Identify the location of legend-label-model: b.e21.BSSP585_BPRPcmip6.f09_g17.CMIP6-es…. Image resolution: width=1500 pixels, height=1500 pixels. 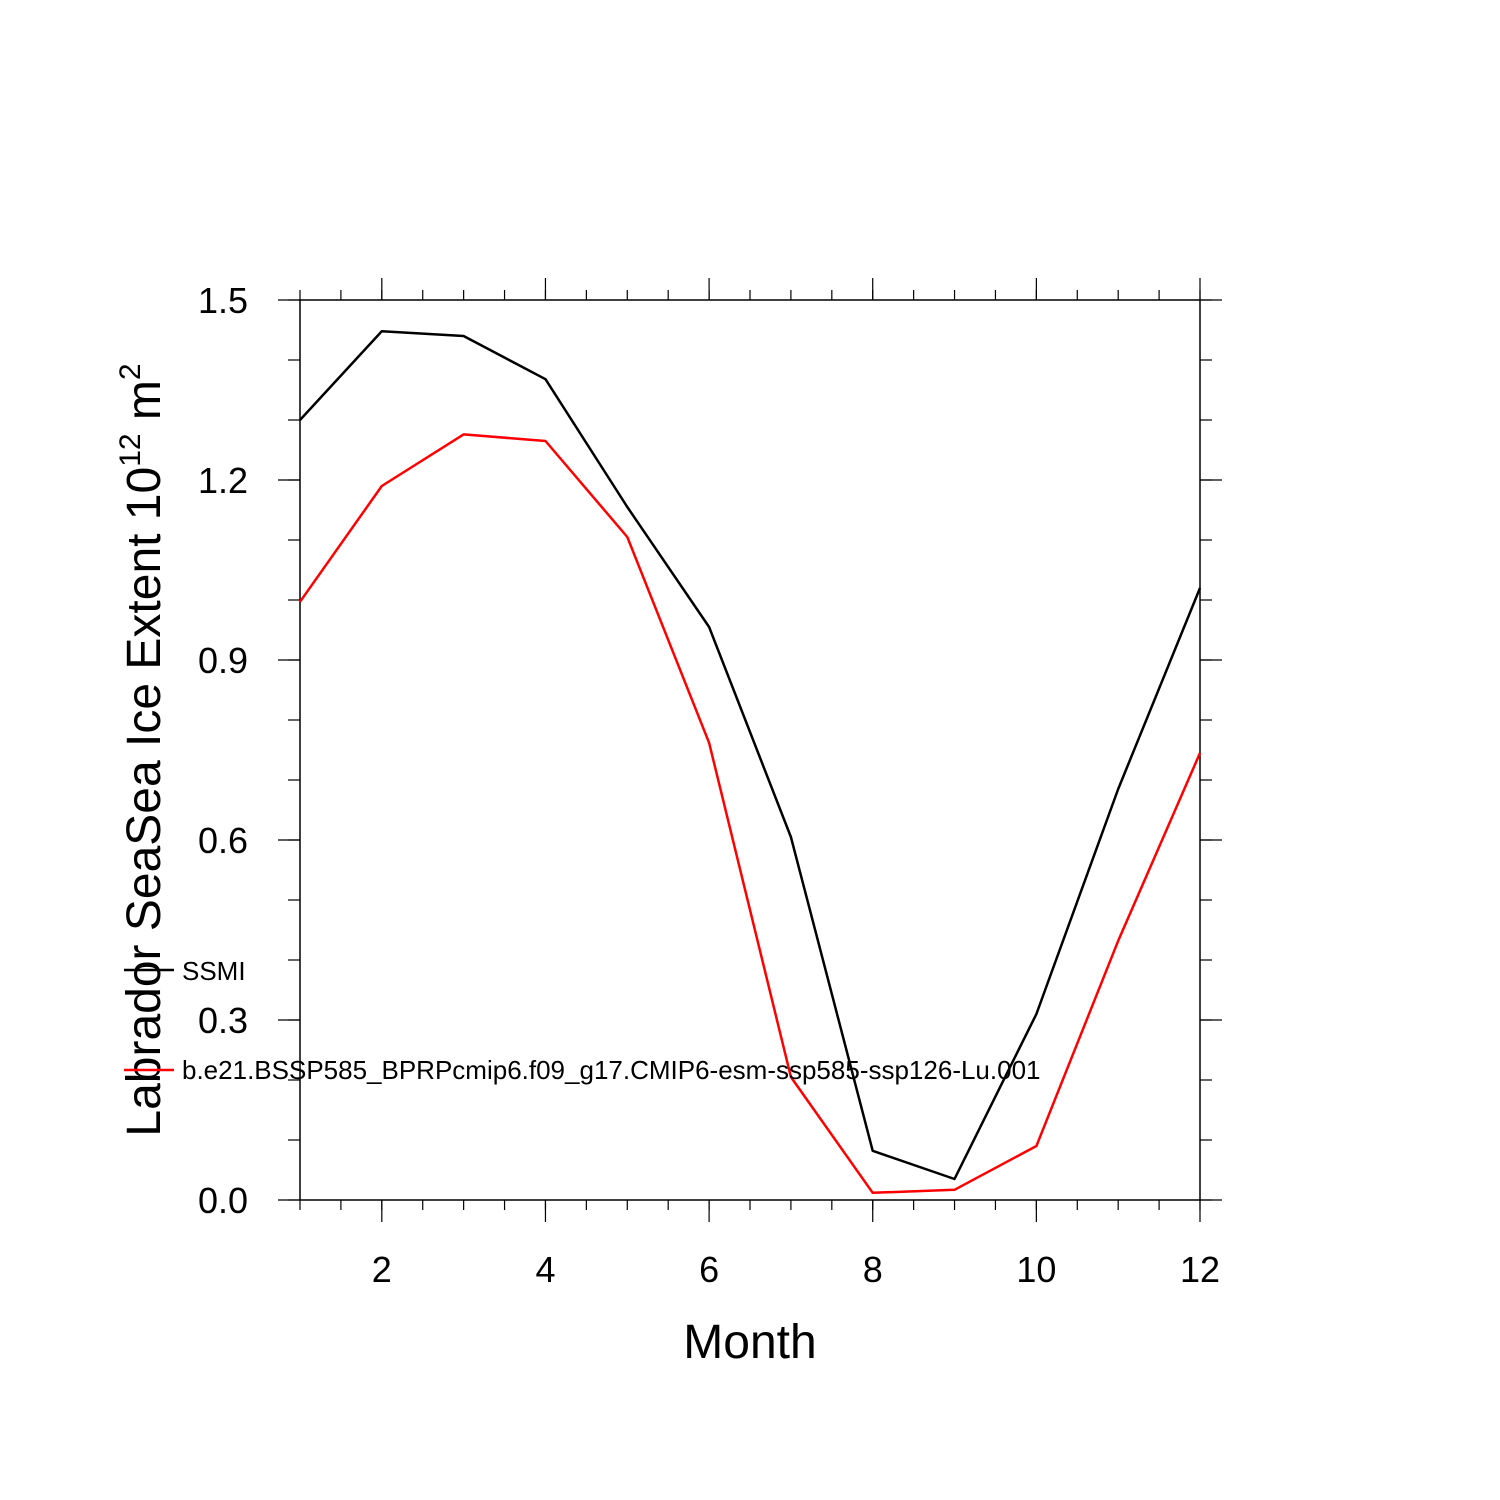
(611, 1070).